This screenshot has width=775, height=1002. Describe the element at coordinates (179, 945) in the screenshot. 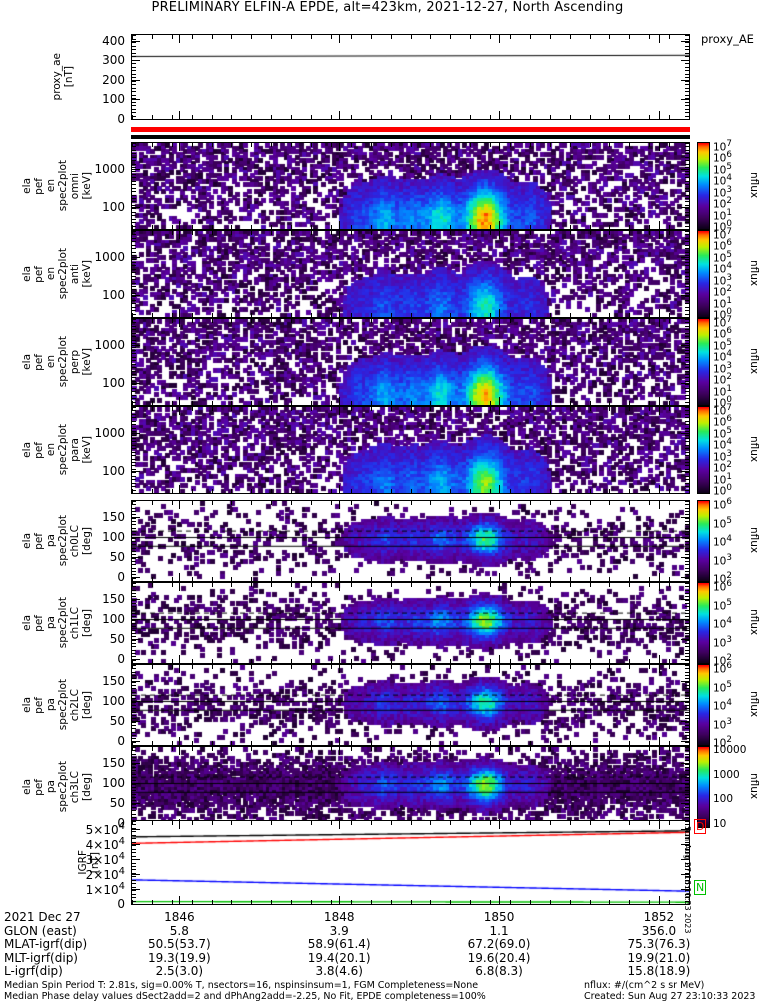

I see `table-cell: 50.5(53.7)` at that location.